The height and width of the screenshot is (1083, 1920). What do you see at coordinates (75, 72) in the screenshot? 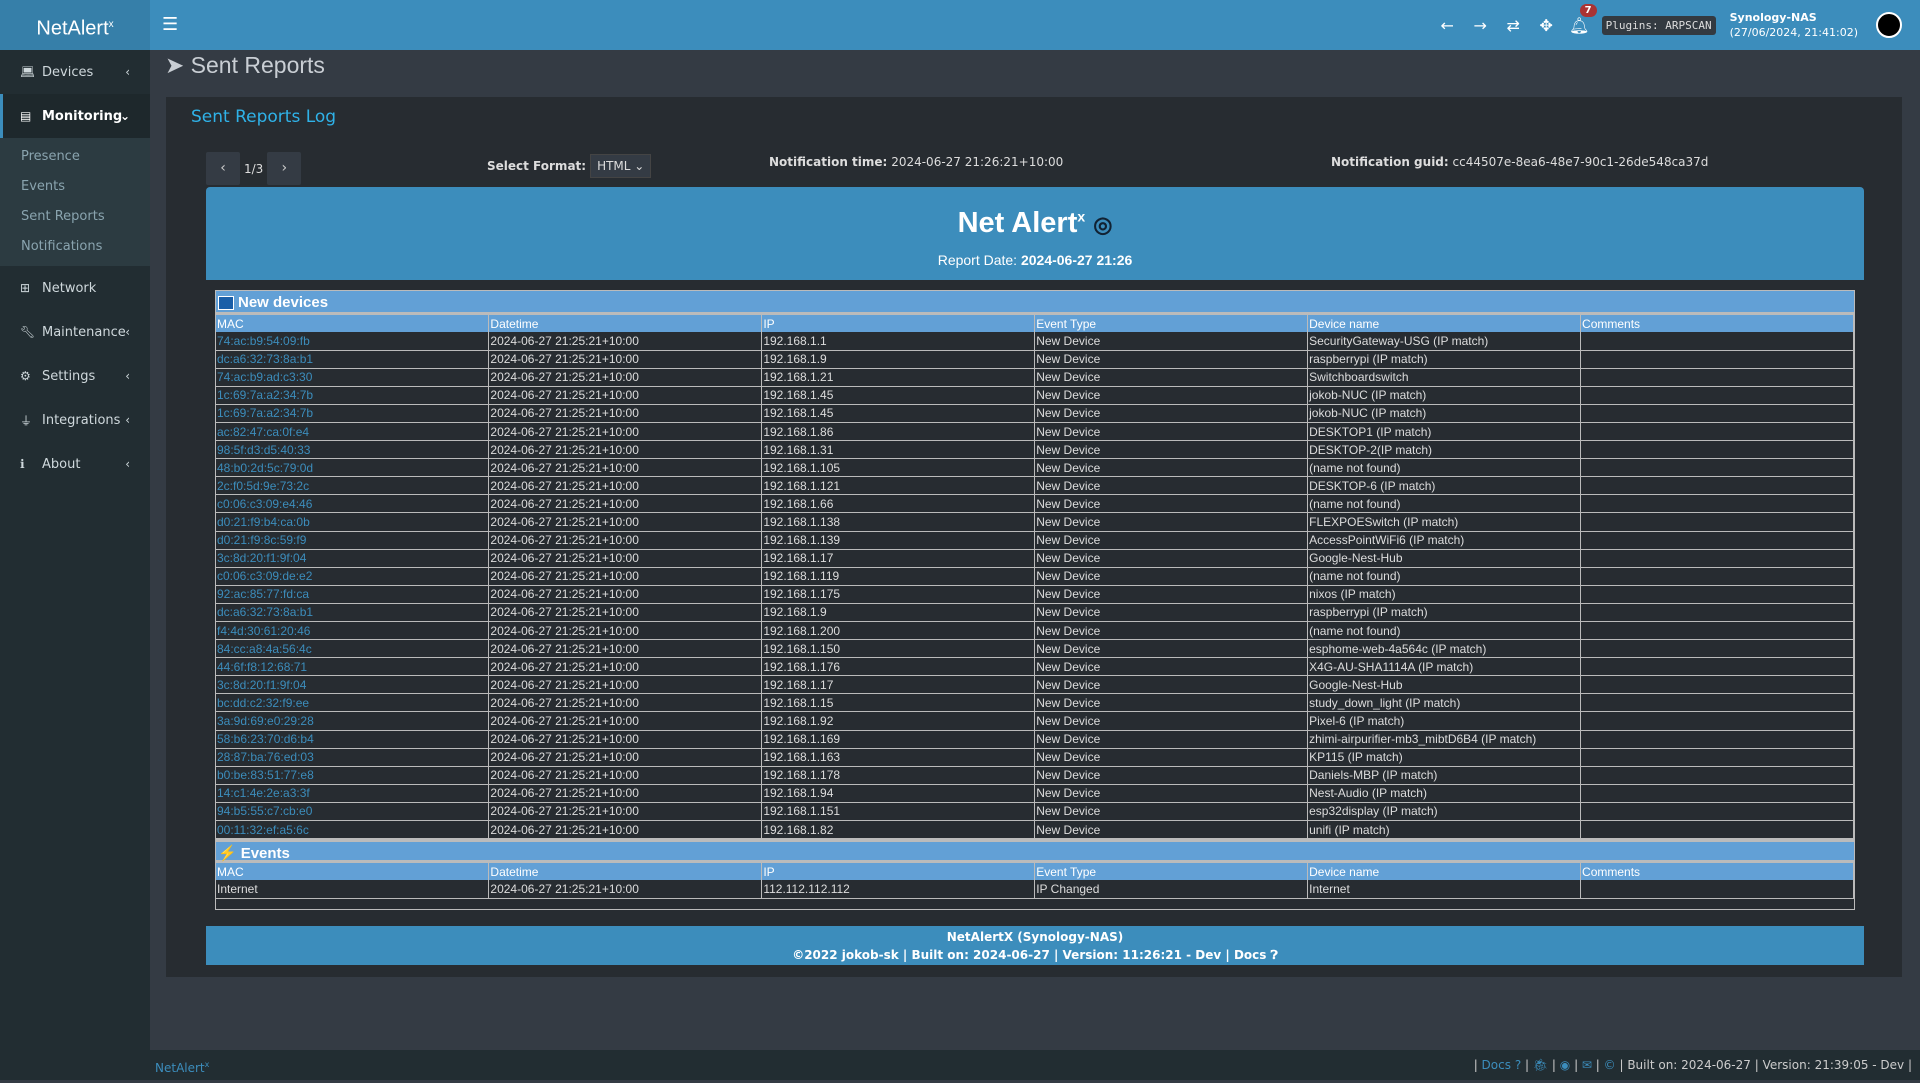
I see `sidebar-item-devices: 💻︎ Devices ‹` at bounding box center [75, 72].